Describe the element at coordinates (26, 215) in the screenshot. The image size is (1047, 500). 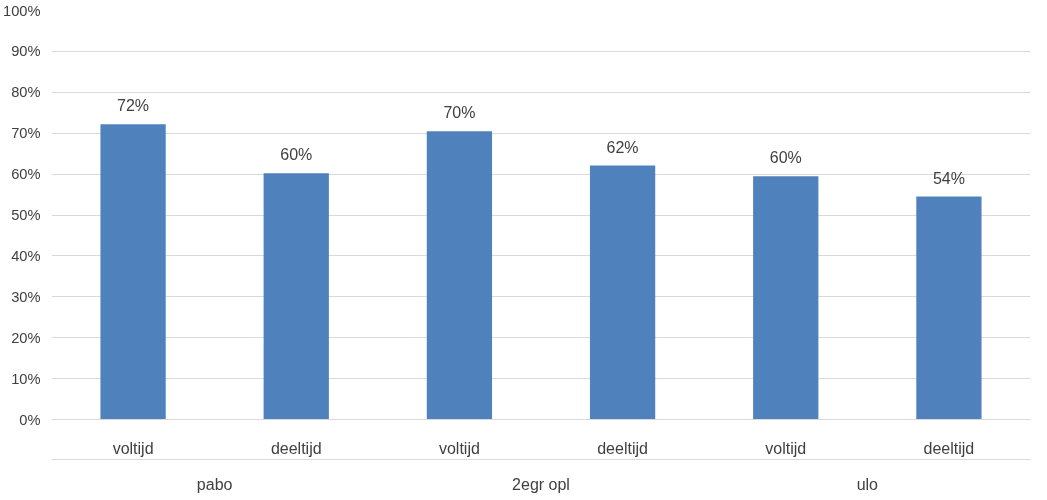
I see `y-tick-label: 50%` at that location.